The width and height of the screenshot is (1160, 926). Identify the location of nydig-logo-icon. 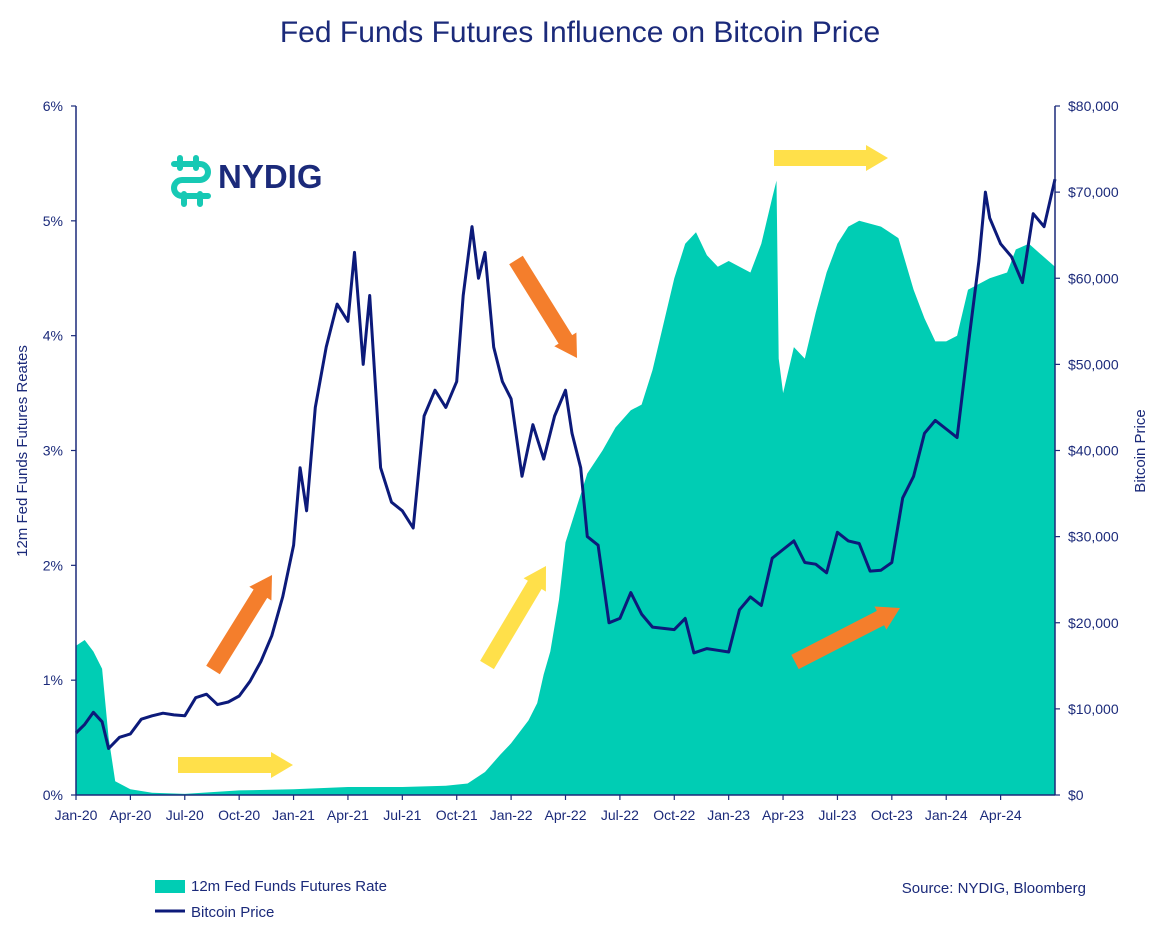
(191, 181).